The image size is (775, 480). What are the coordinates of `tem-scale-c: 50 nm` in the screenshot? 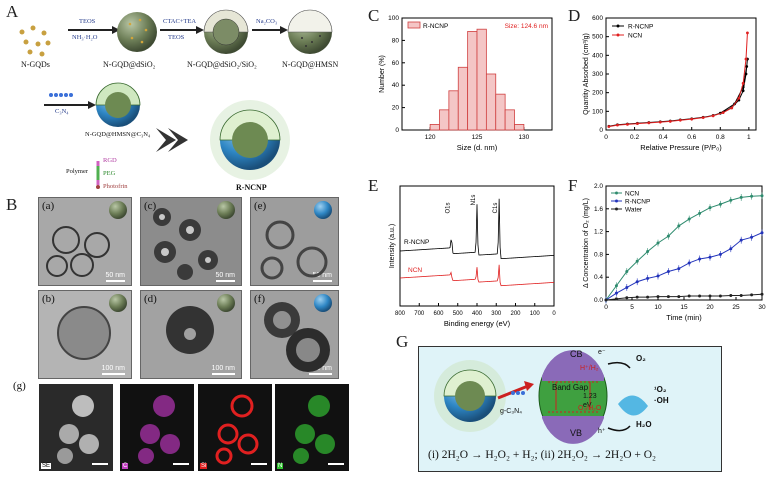 It's located at (225, 277).